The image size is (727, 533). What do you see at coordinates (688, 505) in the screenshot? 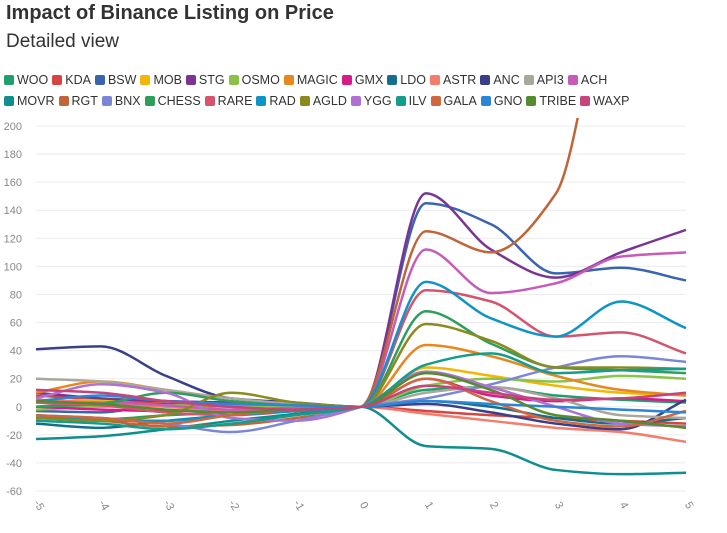
I see `x-tick-label: 5` at bounding box center [688, 505].